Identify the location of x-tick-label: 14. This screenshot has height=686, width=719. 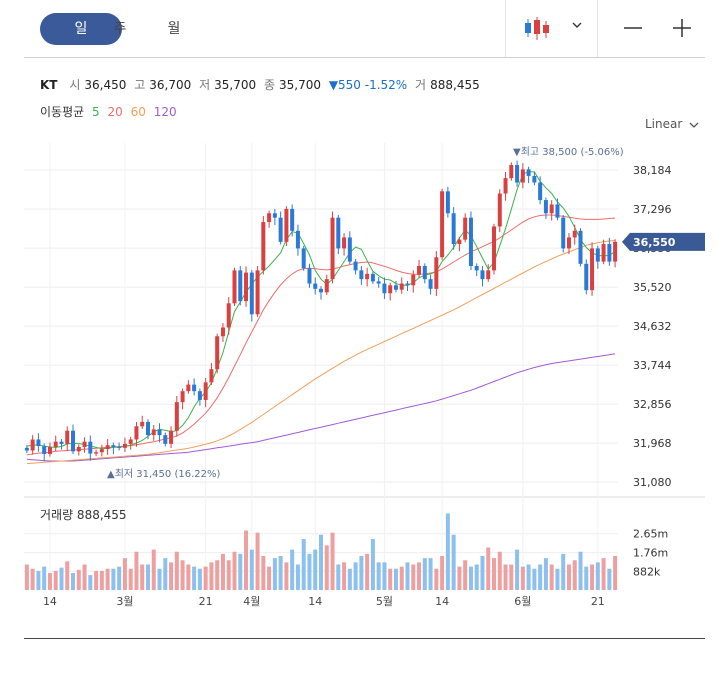
(315, 601).